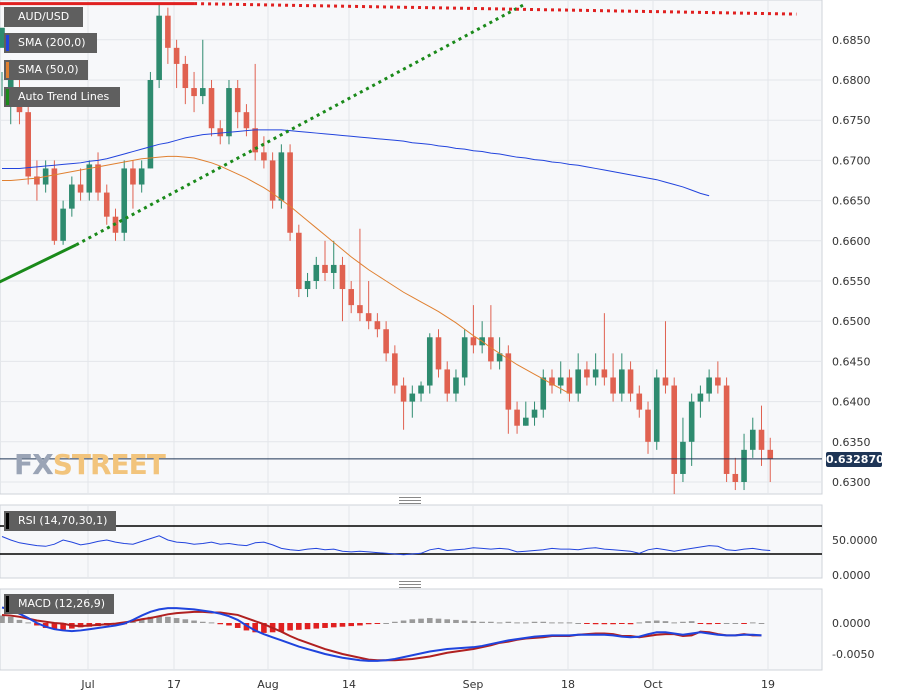 The width and height of the screenshot is (898, 697). What do you see at coordinates (60, 521) in the screenshot?
I see `legend-rsi: RSI (14,70,30,1)` at bounding box center [60, 521].